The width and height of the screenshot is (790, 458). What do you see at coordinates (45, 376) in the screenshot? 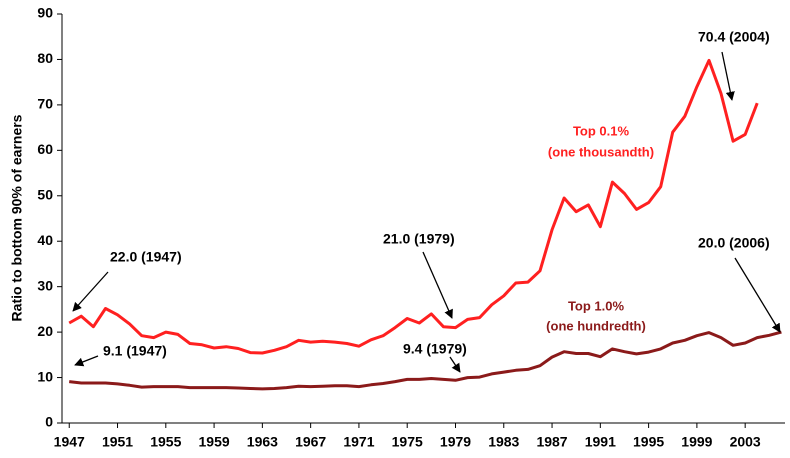
I see `y-tick-label: 10` at bounding box center [45, 376].